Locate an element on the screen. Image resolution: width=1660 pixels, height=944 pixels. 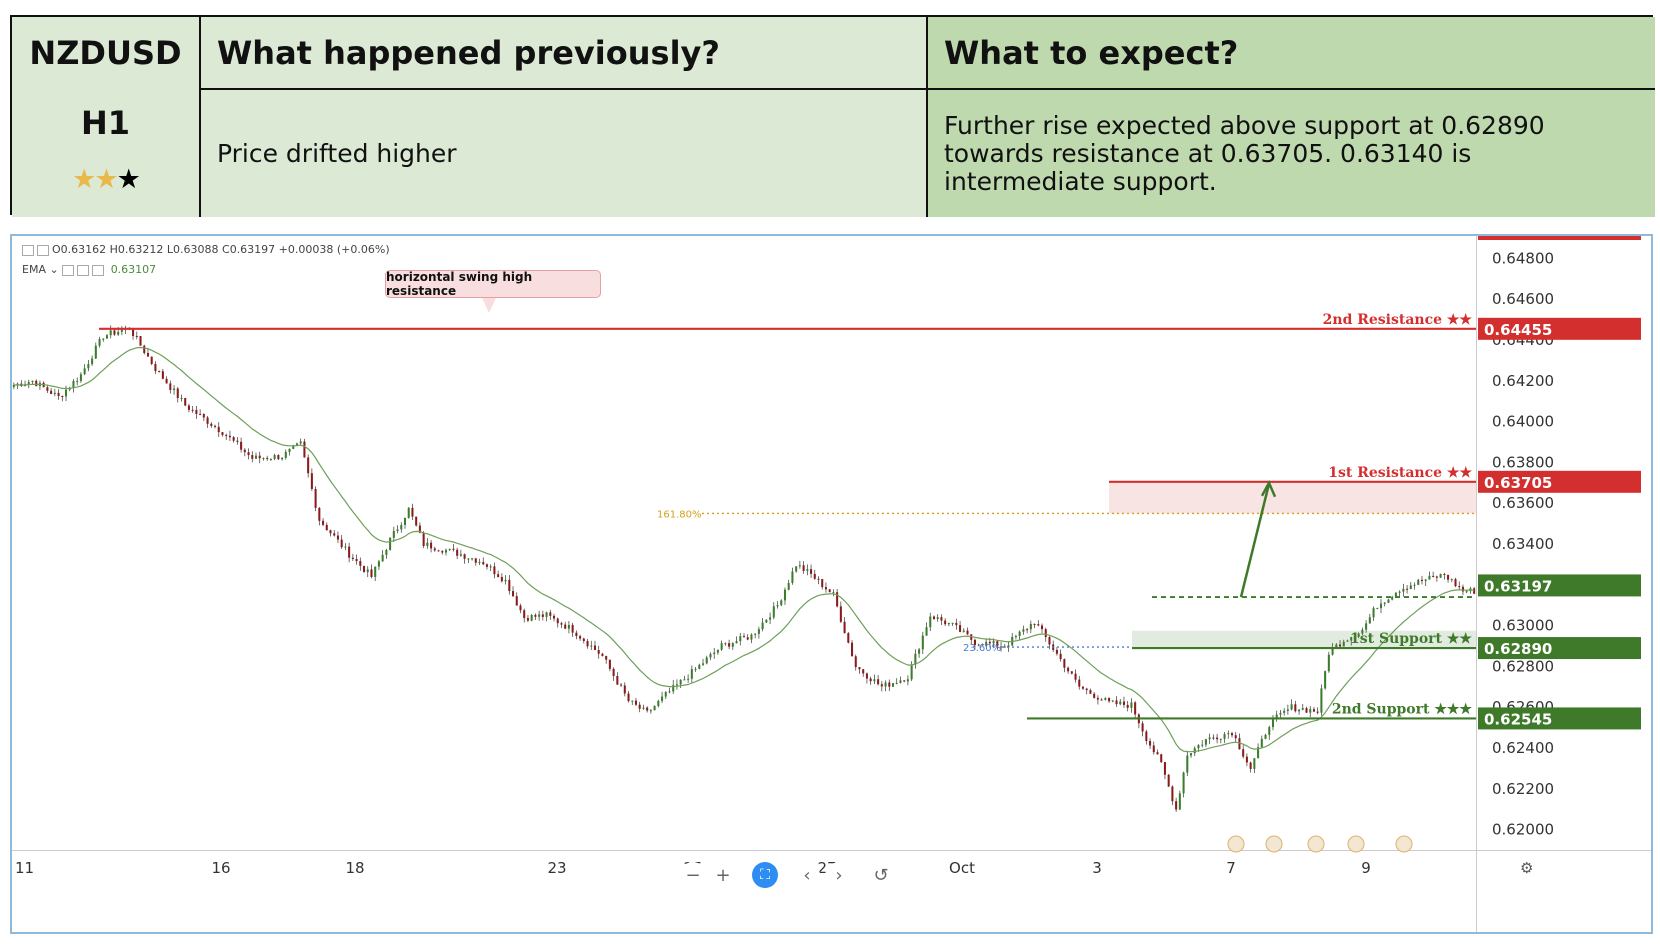
flag-icon is located at coordinates (43, 250).